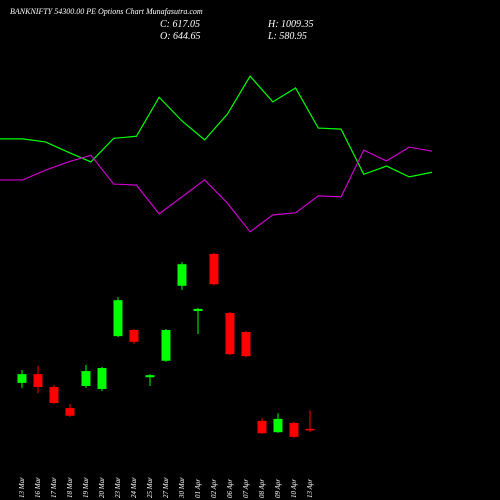  What do you see at coordinates (198, 488) in the screenshot?
I see `x-tick-label: 01 Apr` at bounding box center [198, 488].